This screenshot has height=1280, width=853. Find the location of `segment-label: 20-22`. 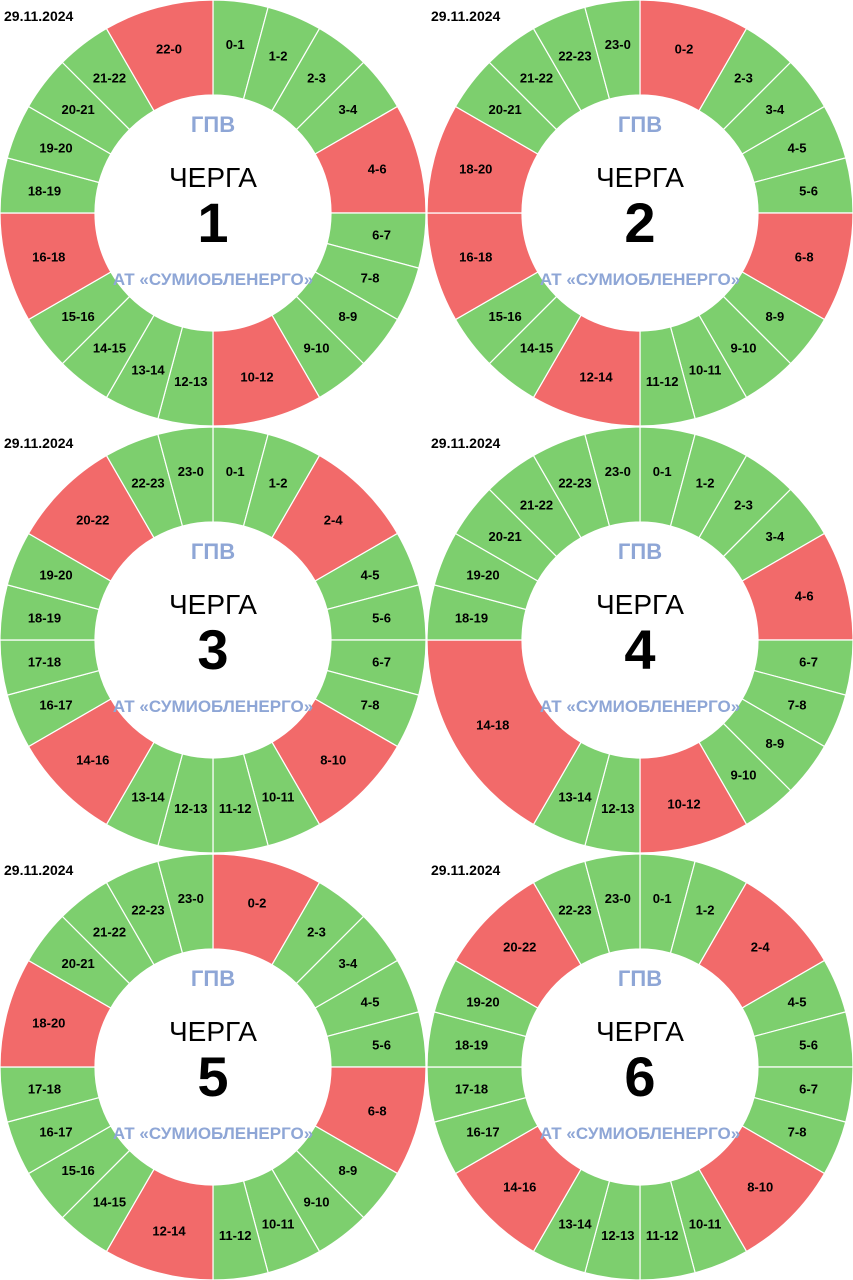

segment-label: 20-22 is located at coordinates (92, 519).